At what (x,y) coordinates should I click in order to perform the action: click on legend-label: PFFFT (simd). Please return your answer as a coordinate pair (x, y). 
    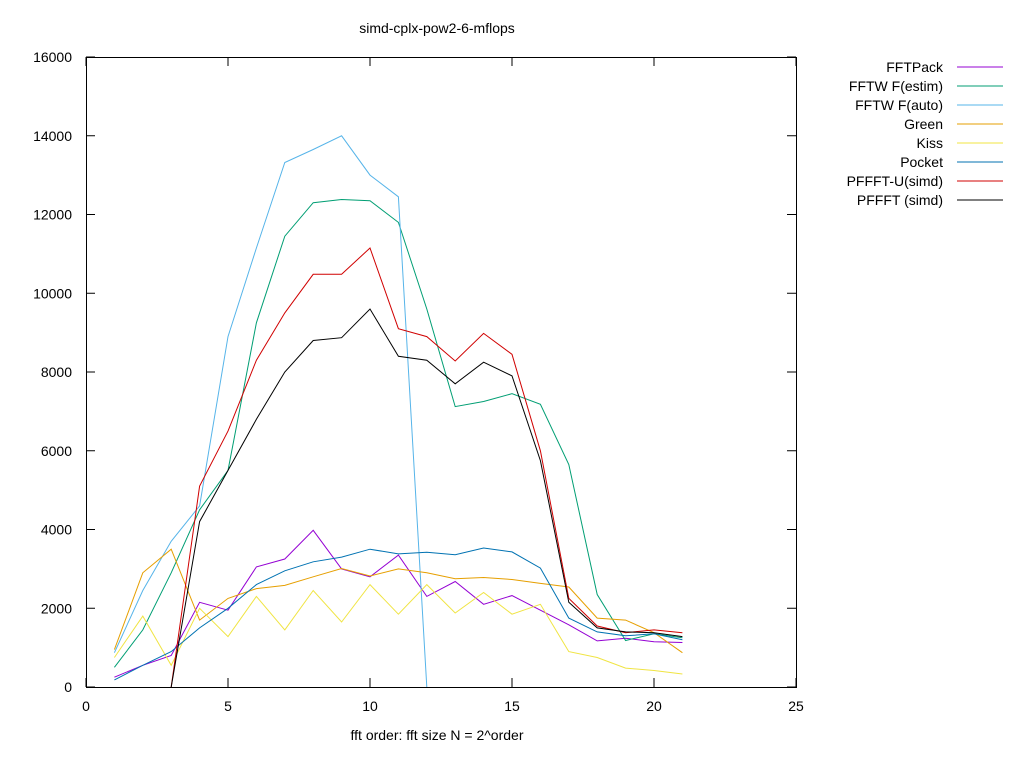
    Looking at the image, I should click on (900, 200).